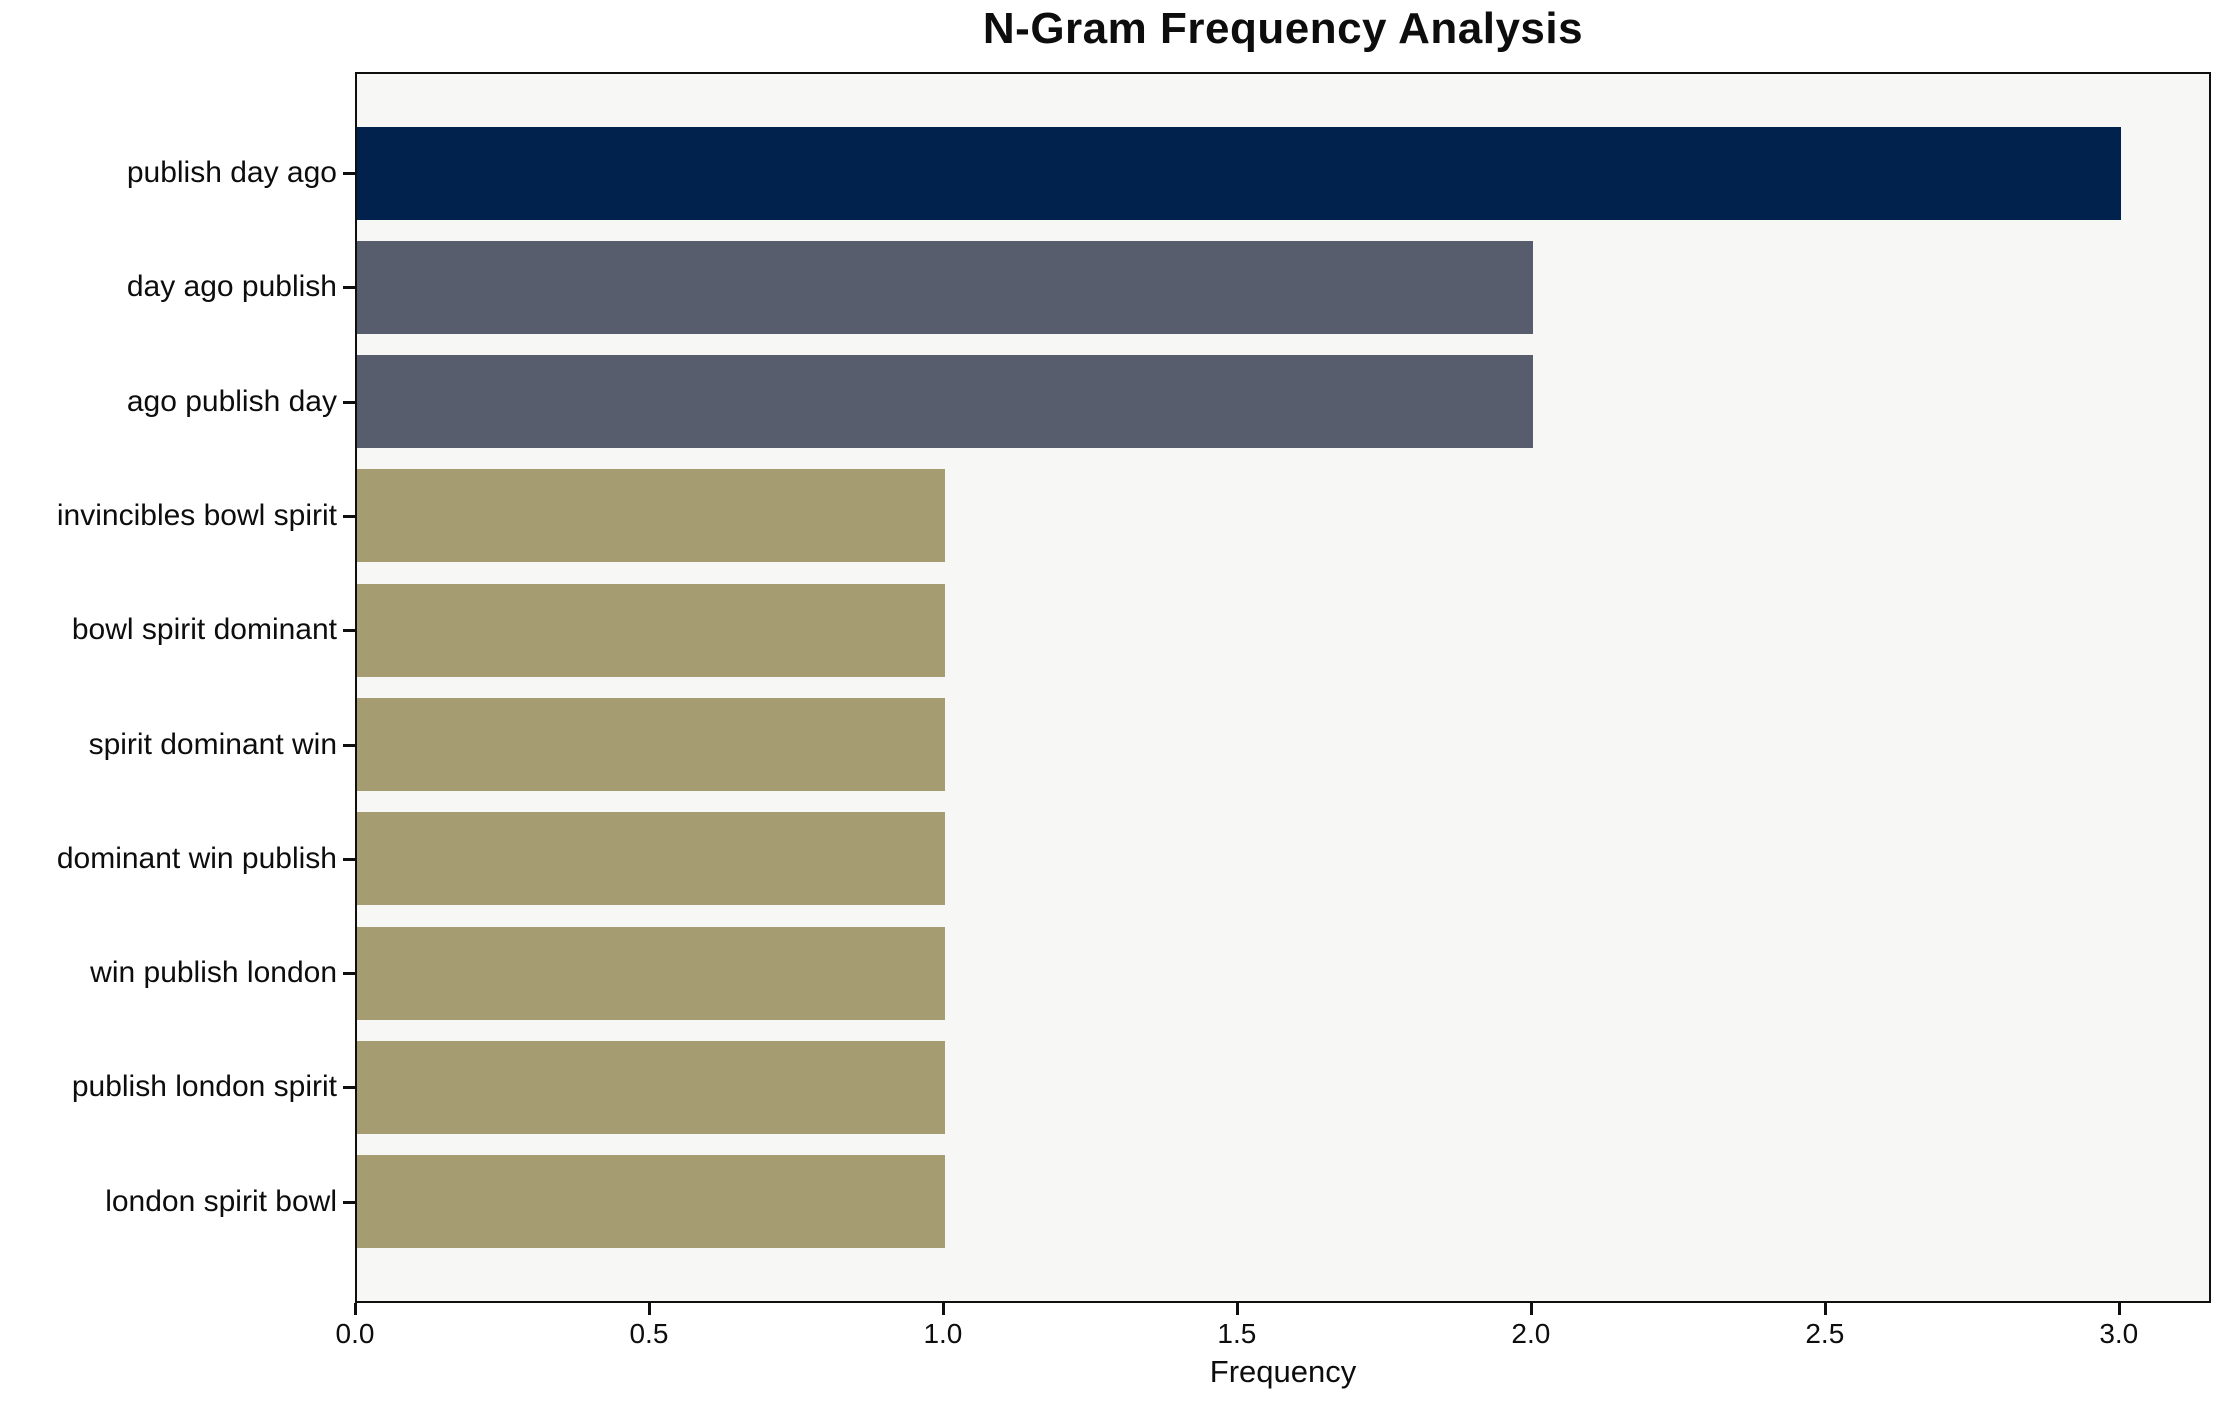 The width and height of the screenshot is (2230, 1414). I want to click on y-tick-label: spirit dominant win, so click(212, 744).